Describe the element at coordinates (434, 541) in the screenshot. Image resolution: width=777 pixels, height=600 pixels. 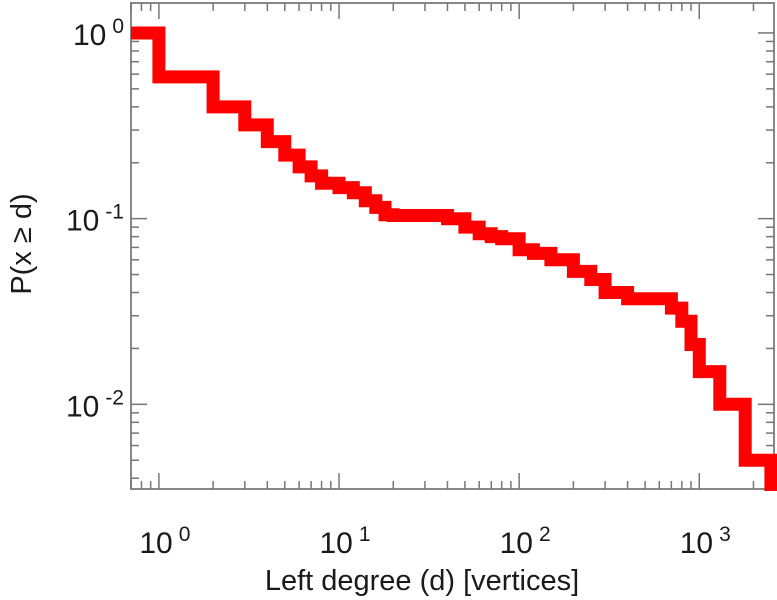
I see `x-tick-labels: 10 0 10 1 10 2 10 3` at that location.